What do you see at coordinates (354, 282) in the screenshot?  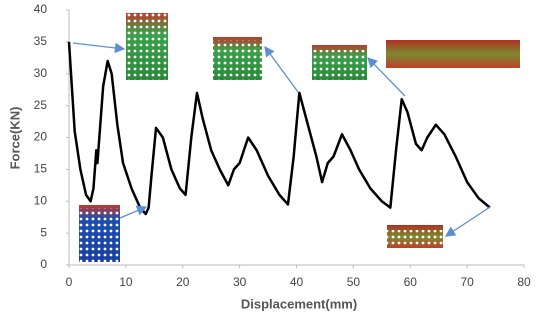 I see `x-tick-label: 50` at bounding box center [354, 282].